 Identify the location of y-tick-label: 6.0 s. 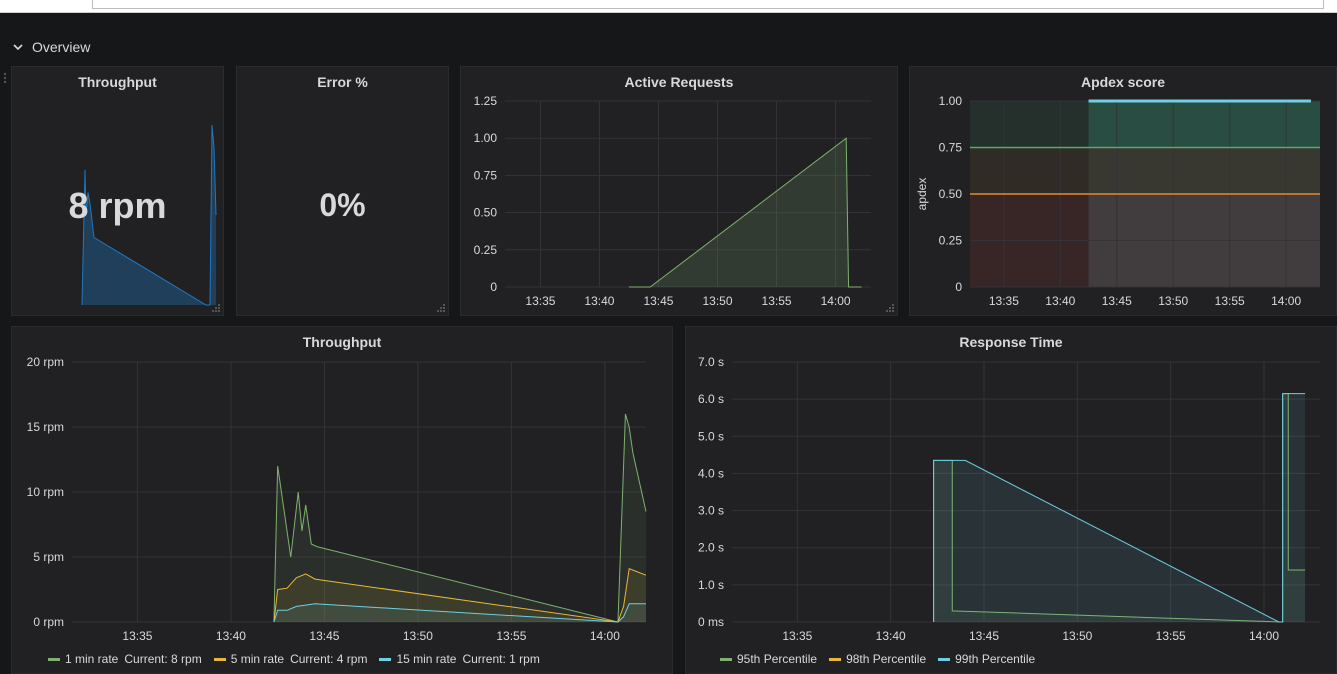
(711, 399).